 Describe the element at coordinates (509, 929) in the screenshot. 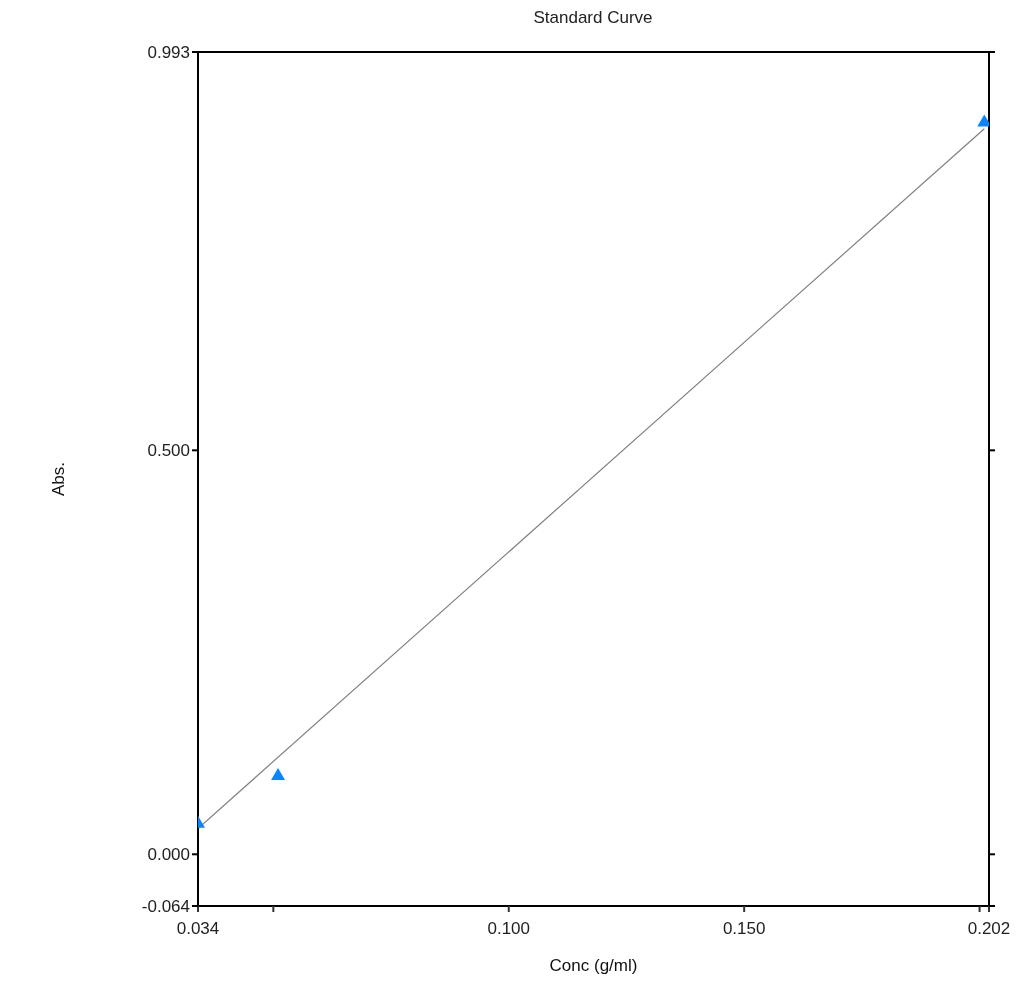

I see `x-tick-label: 0.100` at that location.